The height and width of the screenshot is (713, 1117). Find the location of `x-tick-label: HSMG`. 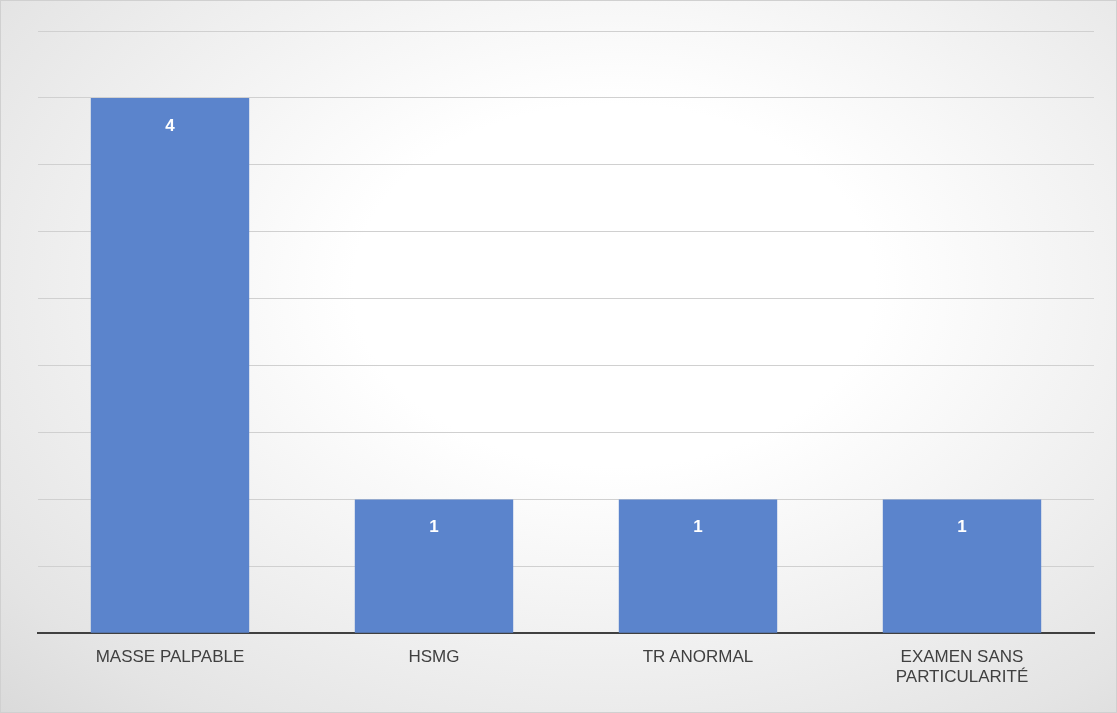

x-tick-label: HSMG is located at coordinates (434, 657).